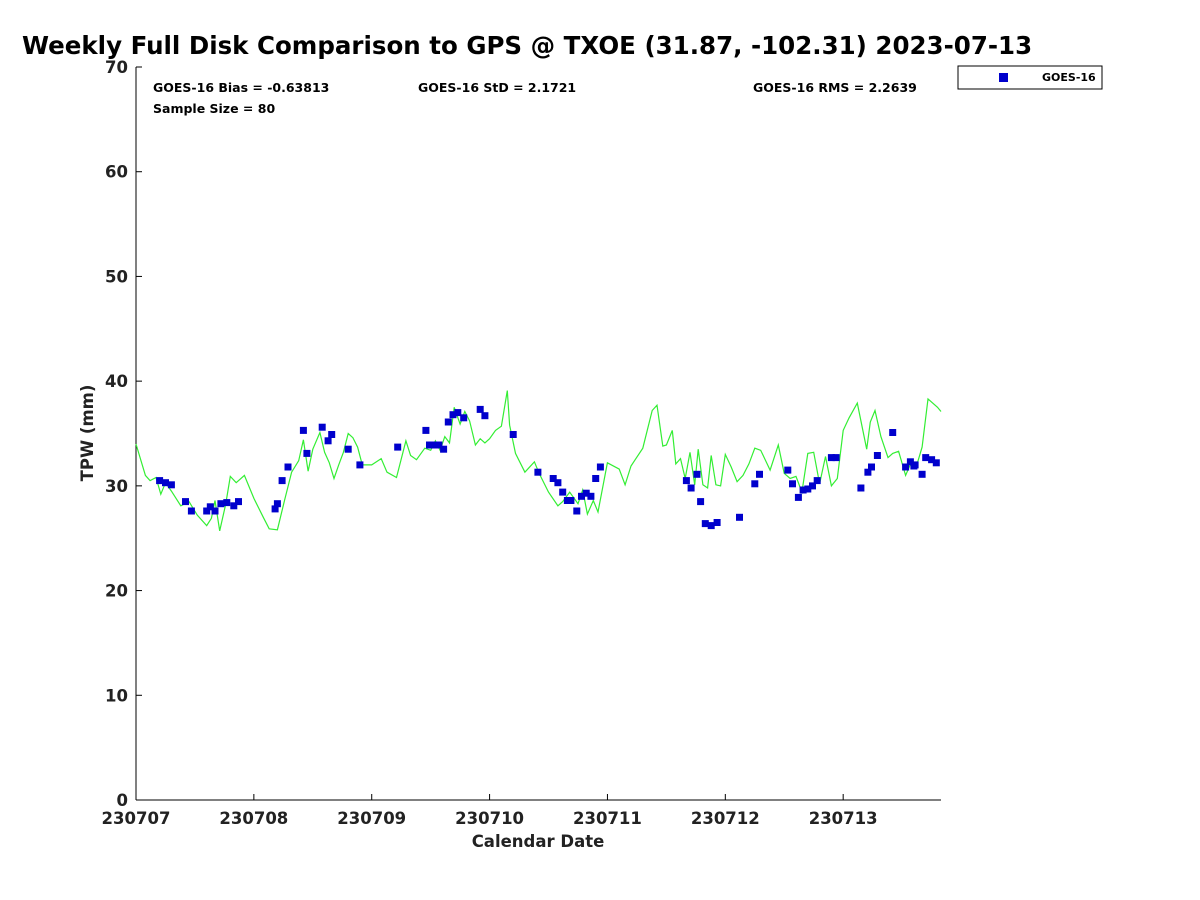 Image resolution: width=1200 pixels, height=900 pixels. I want to click on gps-tpw-line, so click(538, 461).